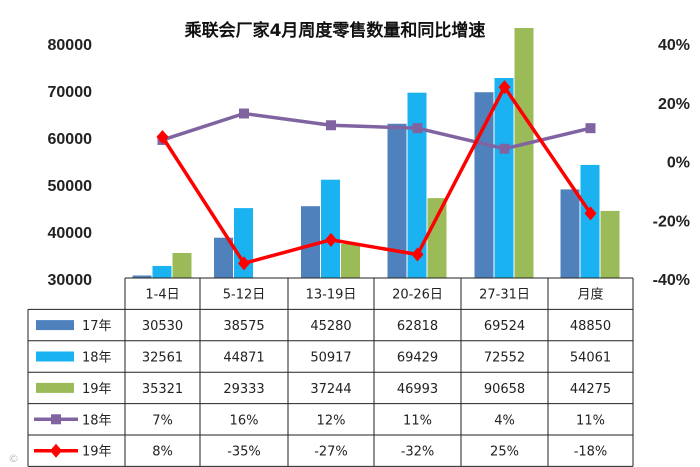 The image size is (700, 467). Describe the element at coordinates (335, 30) in the screenshot. I see `chart-title: 乘联会厂家4月周度零售数量和同比增速` at that location.